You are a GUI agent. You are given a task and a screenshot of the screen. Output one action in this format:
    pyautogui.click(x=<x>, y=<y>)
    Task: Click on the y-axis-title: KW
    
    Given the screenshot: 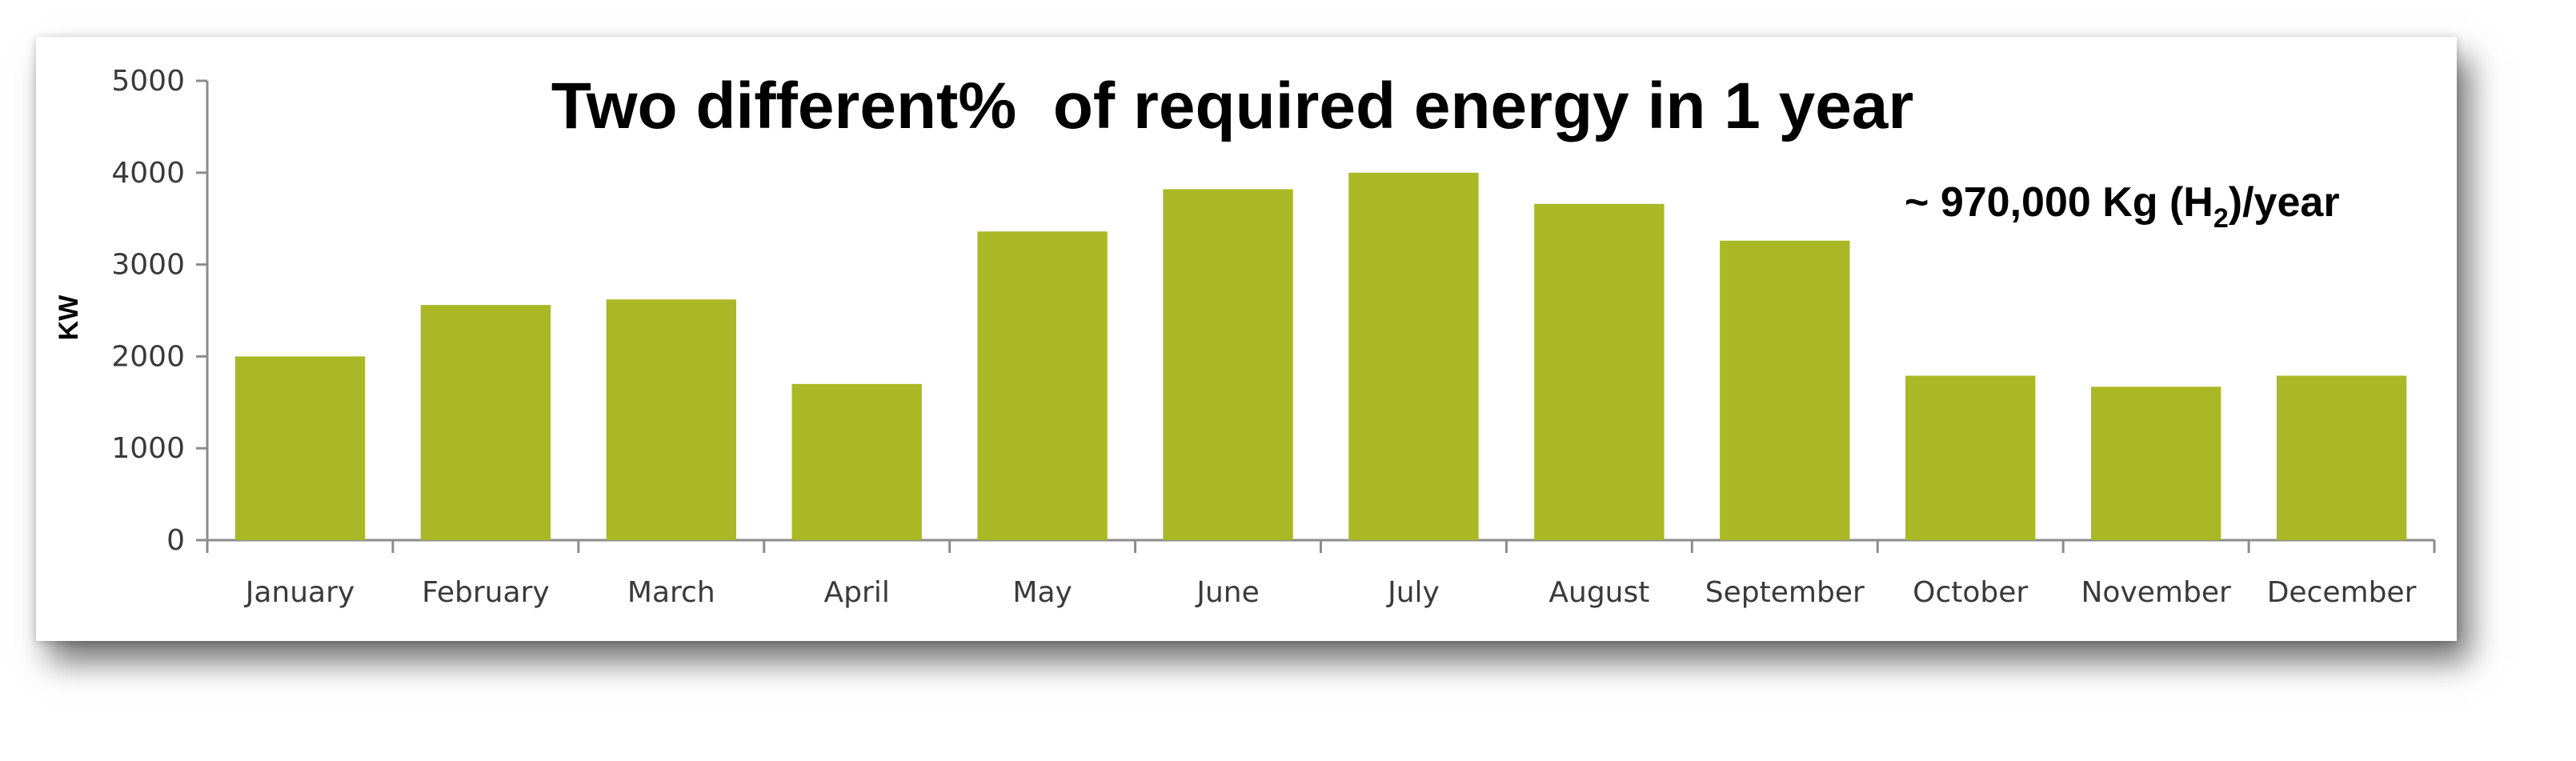 What is the action you would take?
    pyautogui.click(x=69, y=317)
    